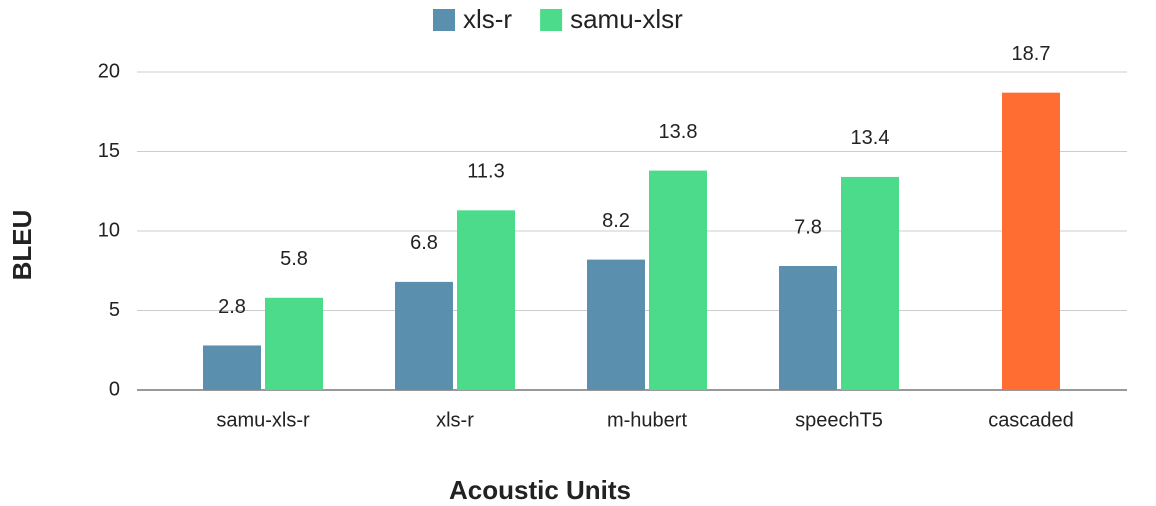 Image resolution: width=1156 pixels, height=506 pixels. What do you see at coordinates (22, 245) in the screenshot?
I see `y-axis-title: BLEU` at bounding box center [22, 245].